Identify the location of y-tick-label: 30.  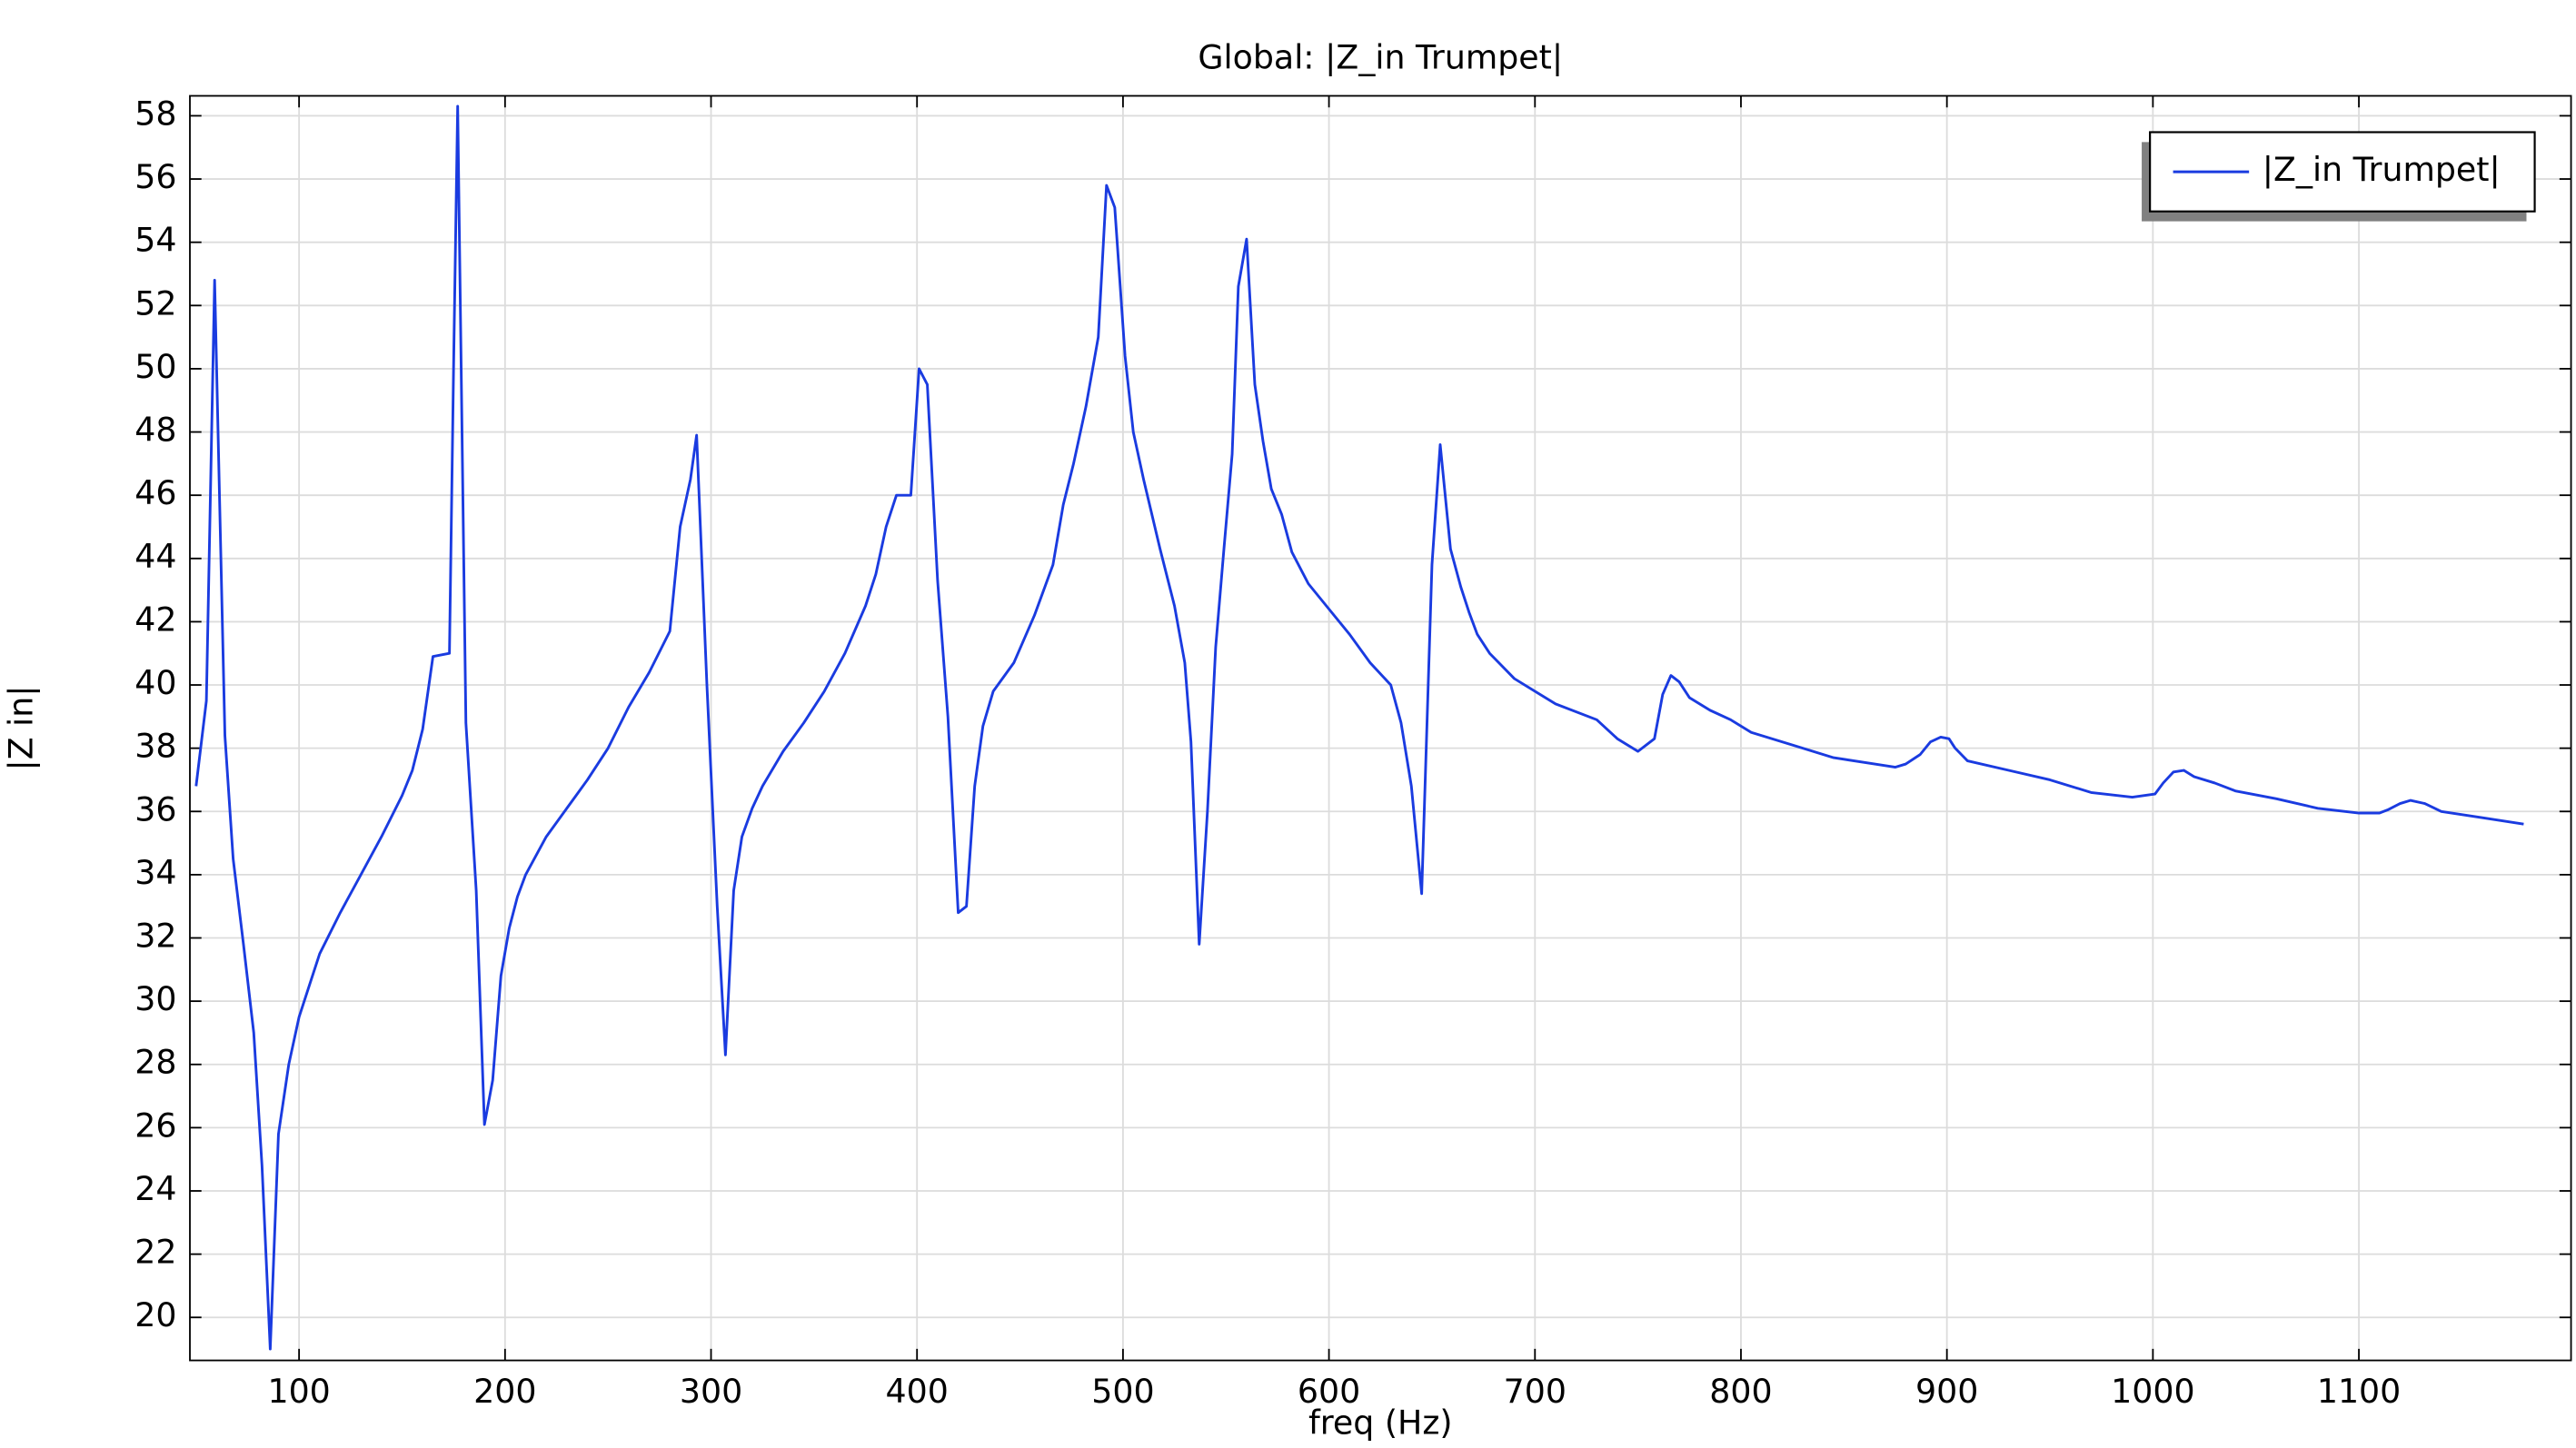
(155, 998).